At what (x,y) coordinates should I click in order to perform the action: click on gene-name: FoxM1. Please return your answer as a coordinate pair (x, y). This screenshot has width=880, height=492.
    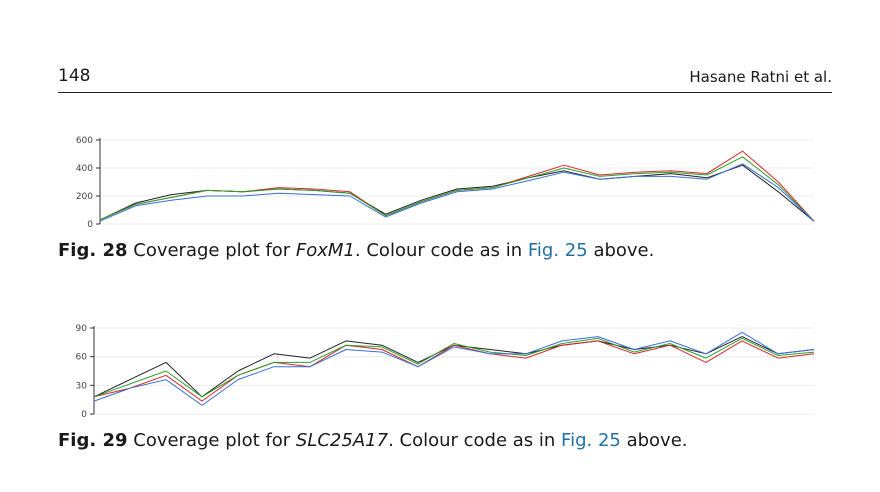
    Looking at the image, I should click on (325, 250).